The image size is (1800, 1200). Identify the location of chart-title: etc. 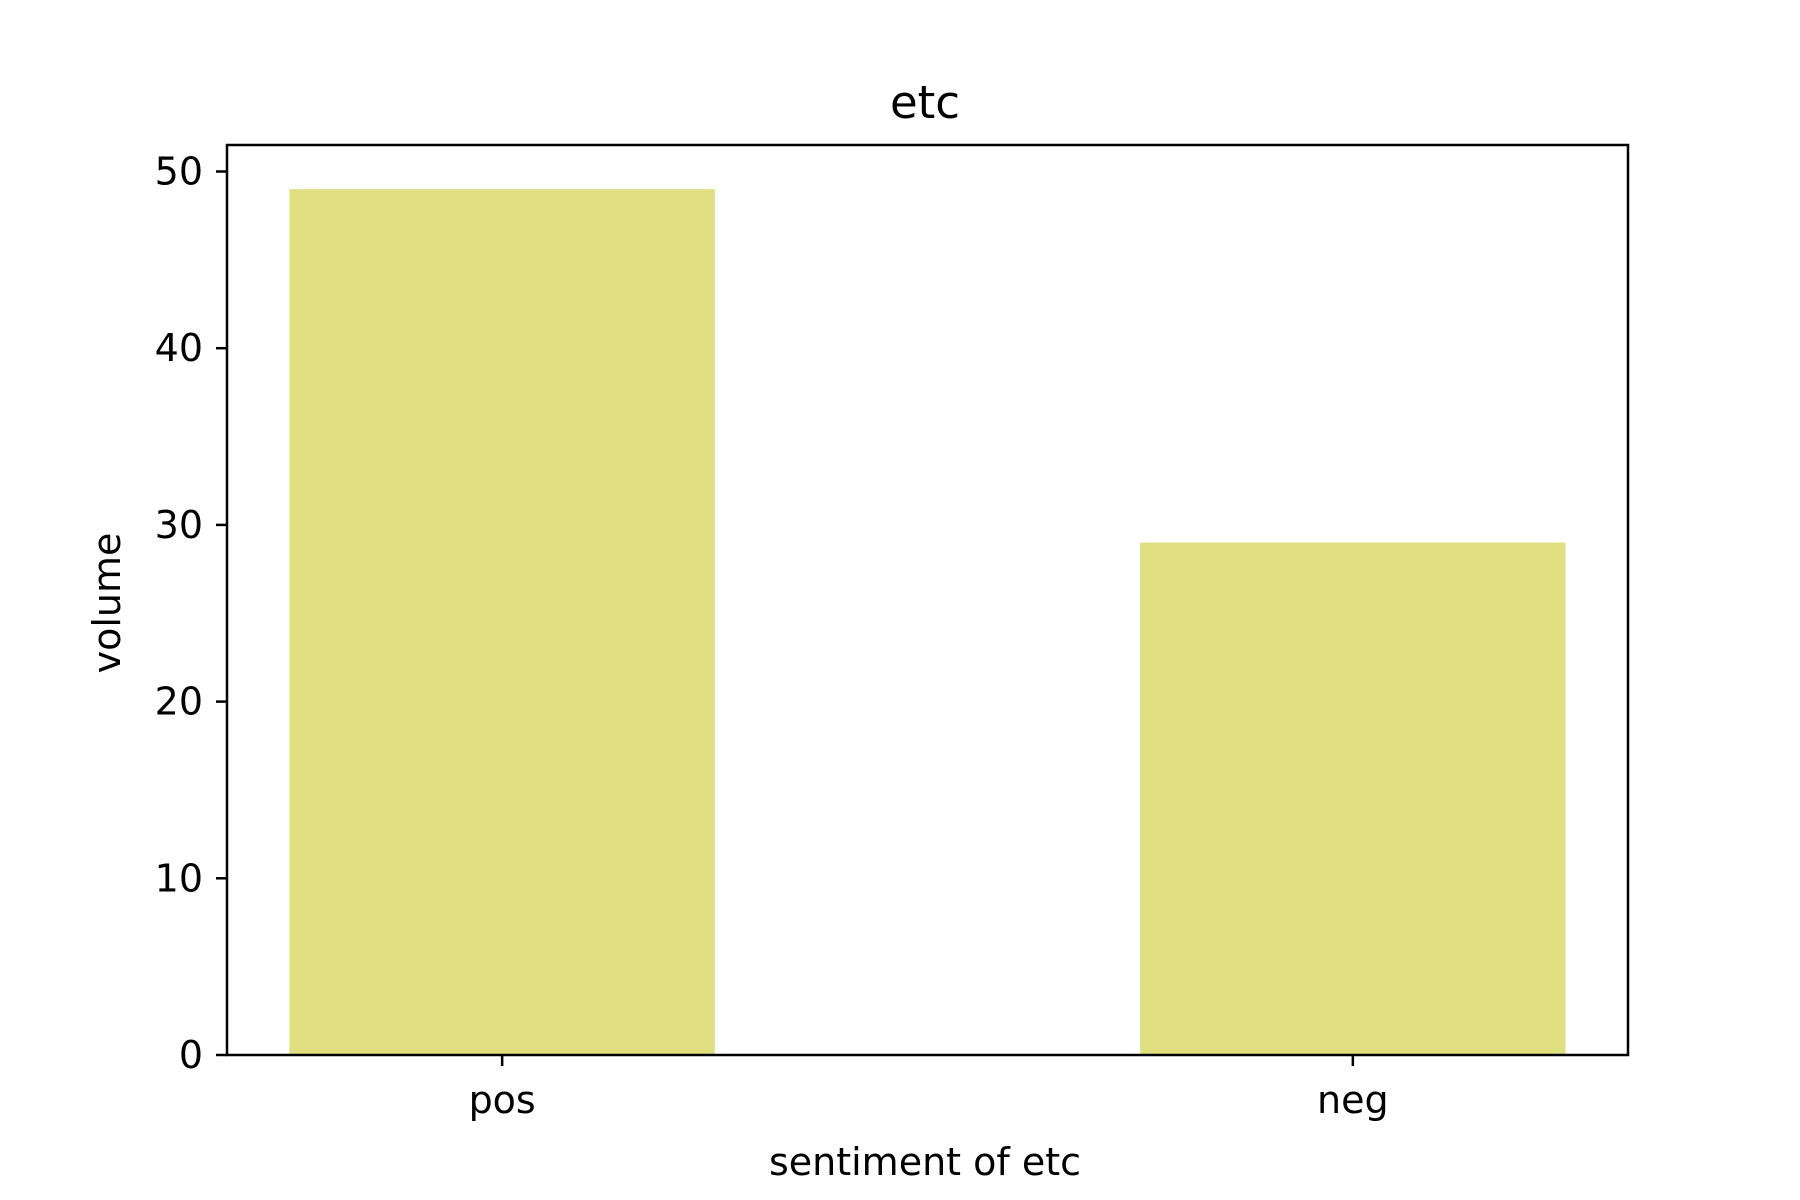
(925, 102).